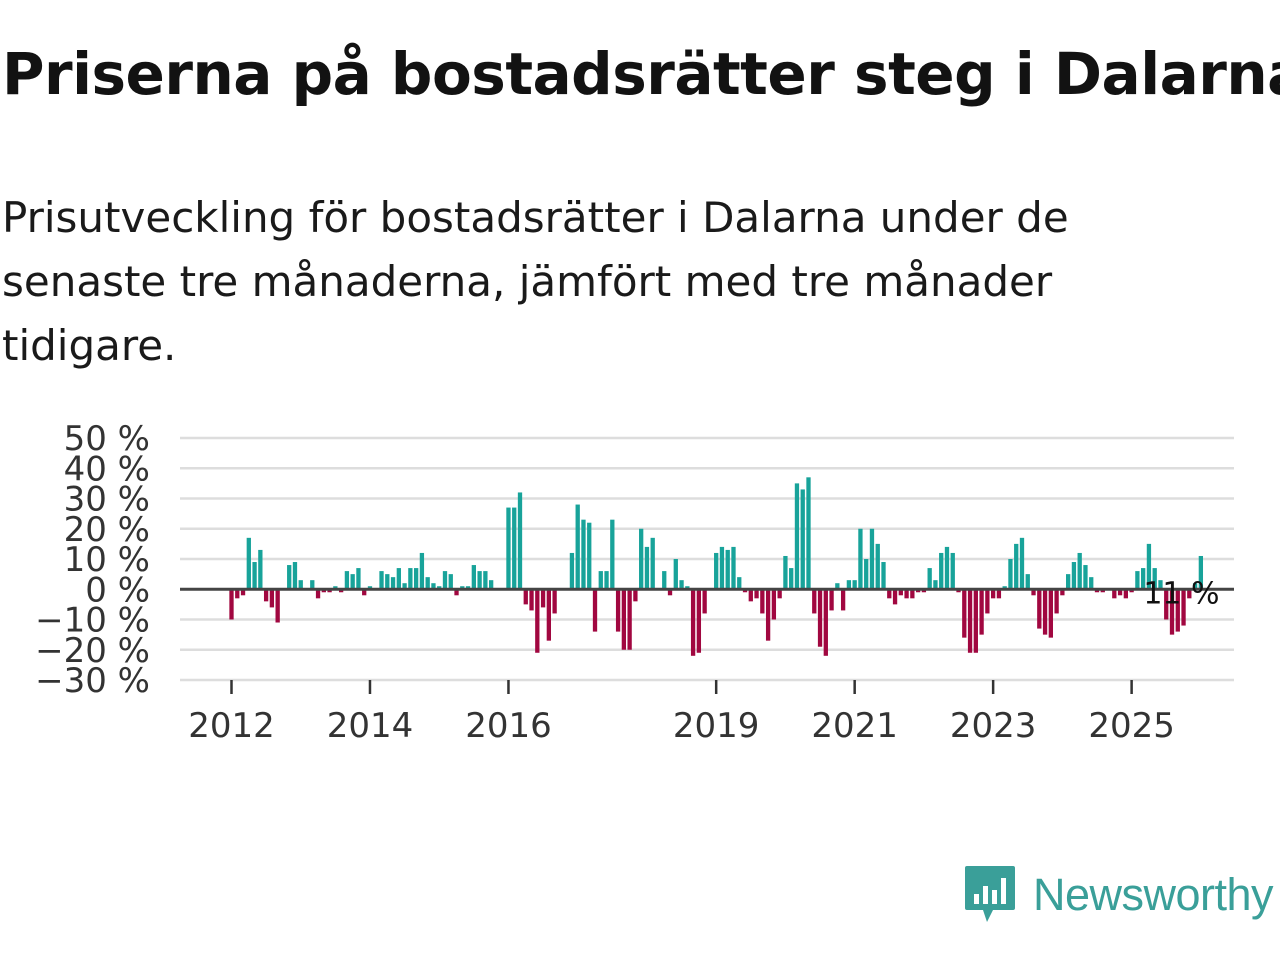 This screenshot has width=1280, height=960. Describe the element at coordinates (370, 726) in the screenshot. I see `x-tick-label: 2014` at that location.